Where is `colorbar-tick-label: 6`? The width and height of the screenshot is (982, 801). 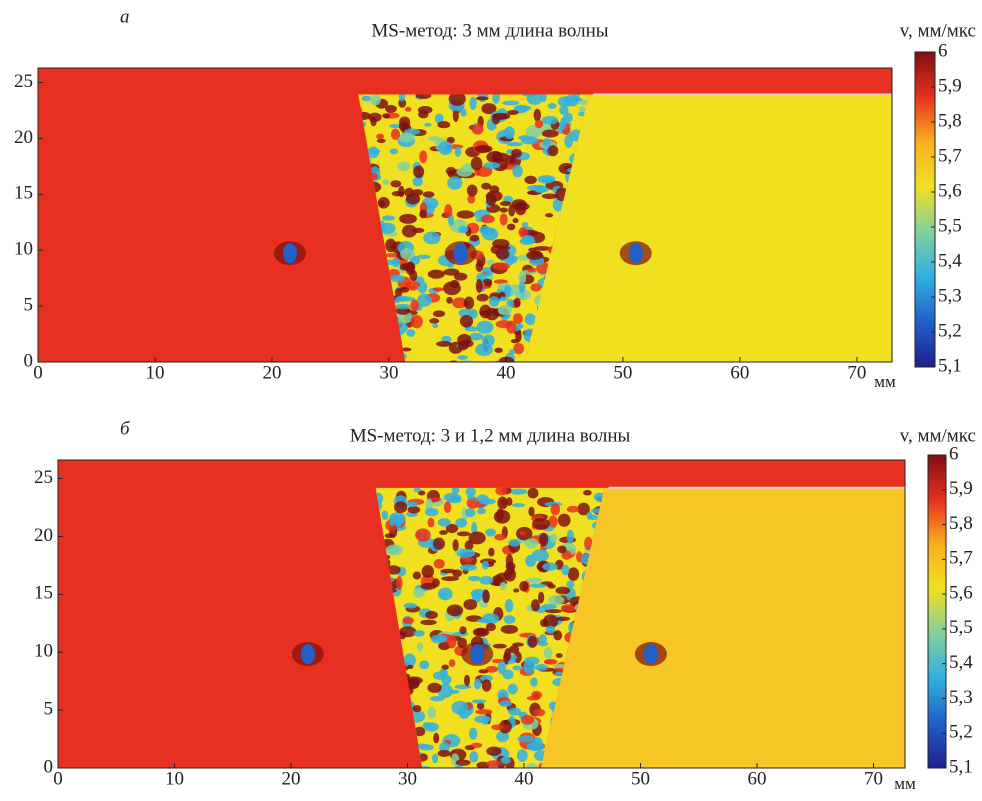
colorbar-tick-label: 6 is located at coordinates (943, 50).